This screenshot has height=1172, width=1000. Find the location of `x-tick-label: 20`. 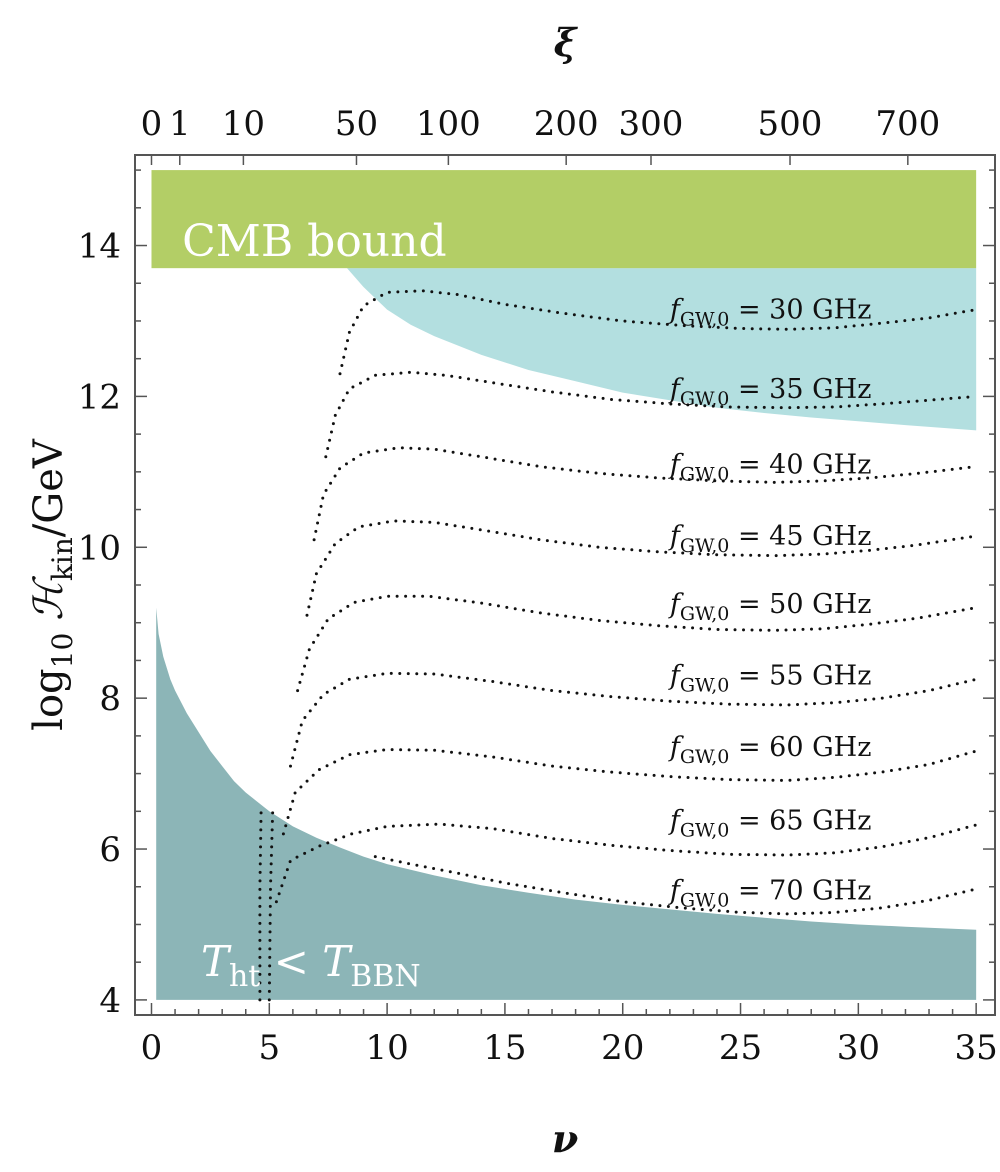

x-tick-label: 20 is located at coordinates (622, 1048).